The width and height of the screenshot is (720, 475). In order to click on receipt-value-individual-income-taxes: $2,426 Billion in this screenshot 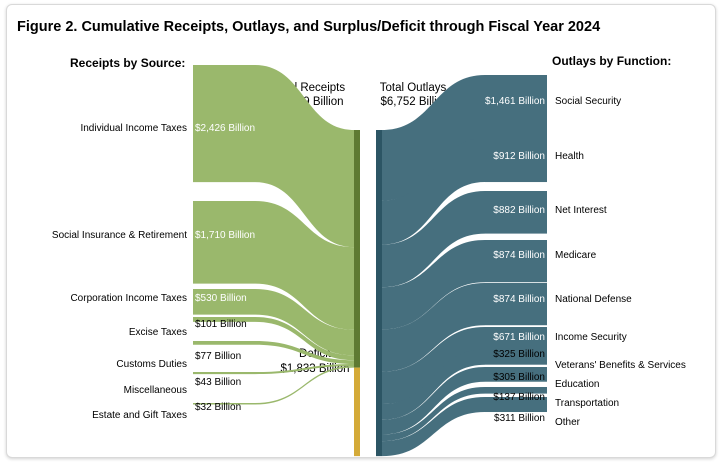, I will do `click(225, 128)`.